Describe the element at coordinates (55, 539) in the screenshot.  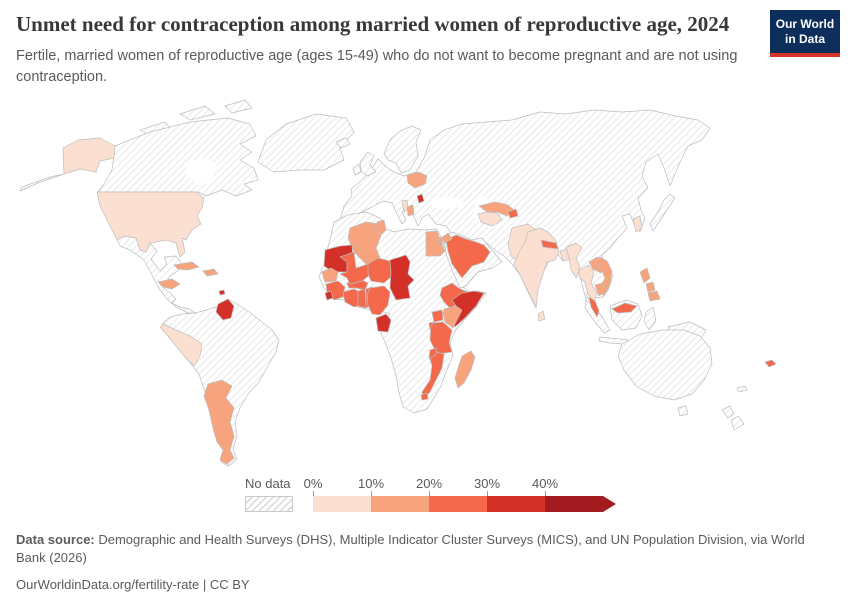
I see `data-source-label: Data source:` at that location.